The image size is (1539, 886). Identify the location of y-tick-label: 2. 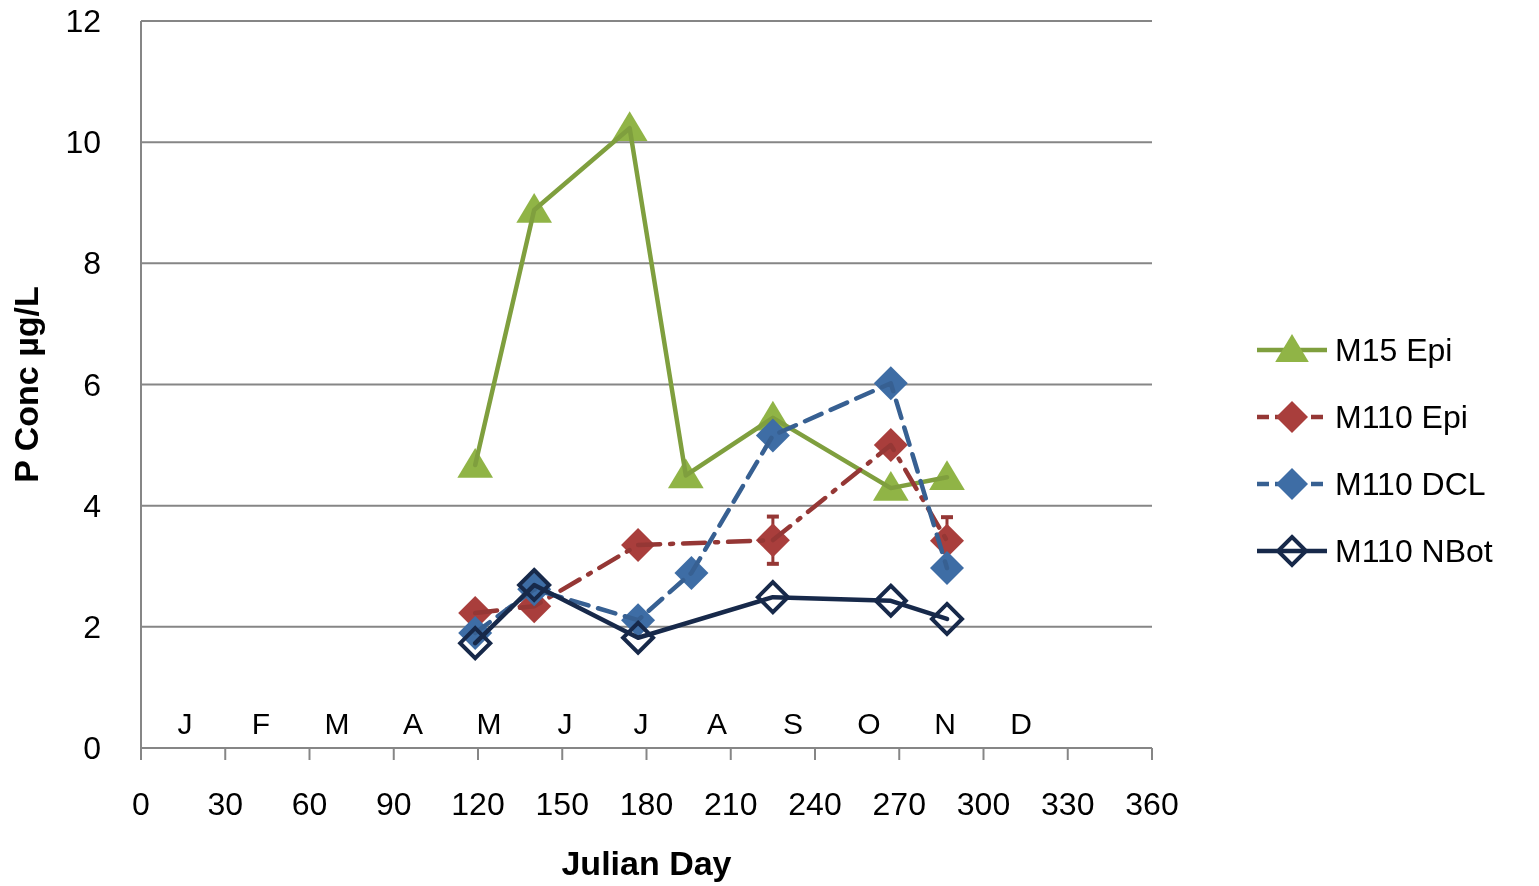
(92, 626).